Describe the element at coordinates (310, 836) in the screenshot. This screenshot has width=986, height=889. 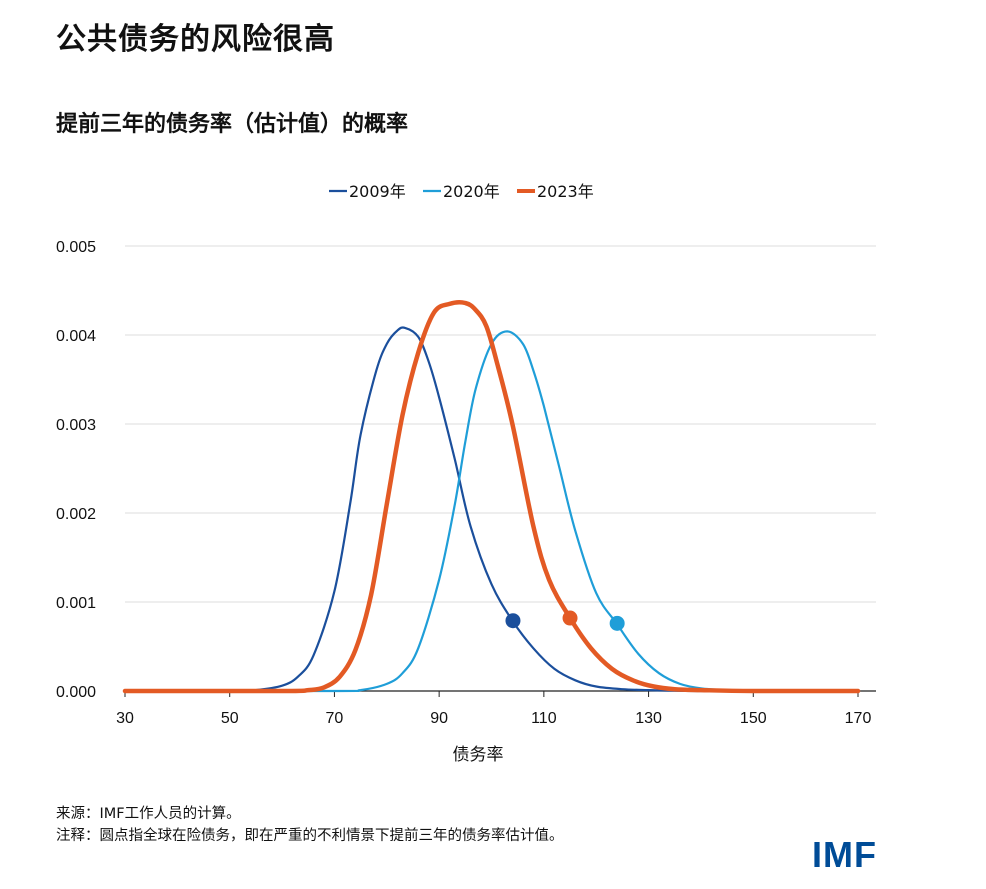
I see `note-line: 注释：圆点指全球在险债务，即在严重的不利情景下提前三年的债务率估计值。` at that location.